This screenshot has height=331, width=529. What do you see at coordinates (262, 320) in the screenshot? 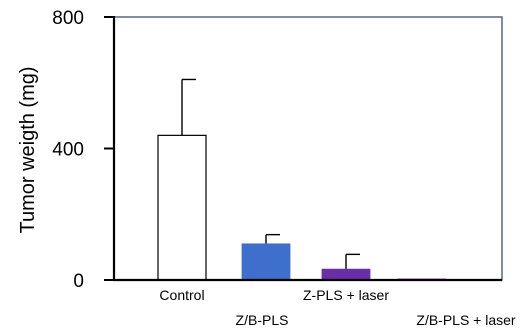
I see `x-tick-label-2: Z/B-PLS` at bounding box center [262, 320].